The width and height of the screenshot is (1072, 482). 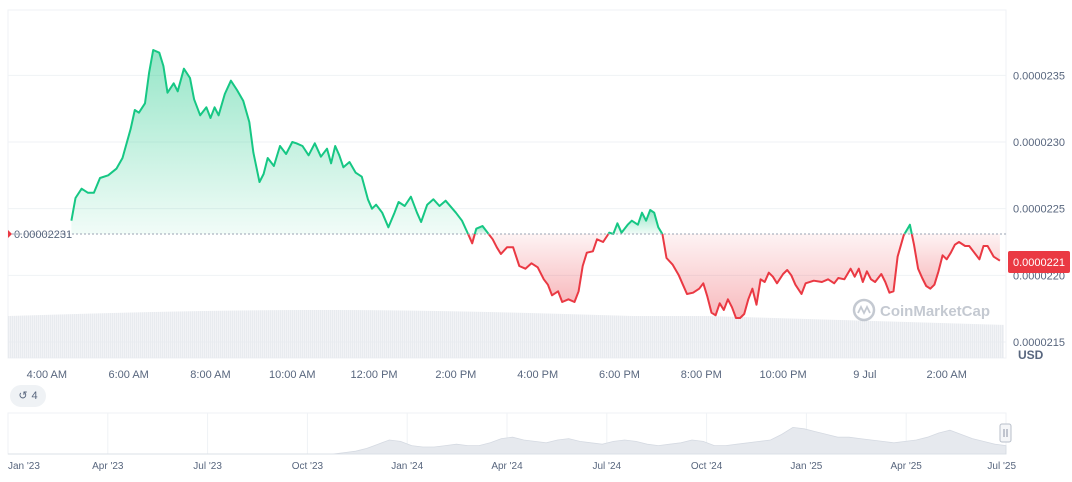 What do you see at coordinates (507, 440) in the screenshot?
I see `navigator-series` at bounding box center [507, 440].